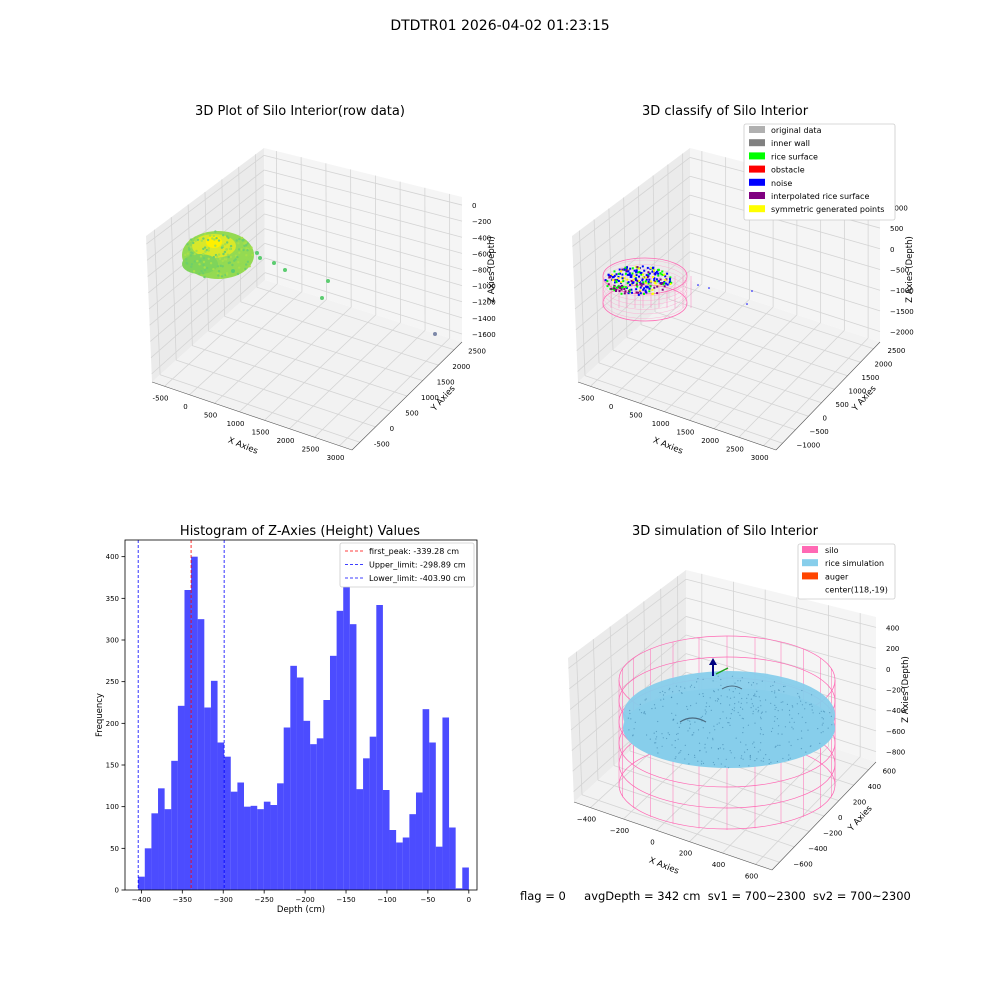 The height and width of the screenshot is (1000, 1000). Describe the element at coordinates (286, 441) in the screenshot. I see `raw-xtick-label: 2000` at that location.